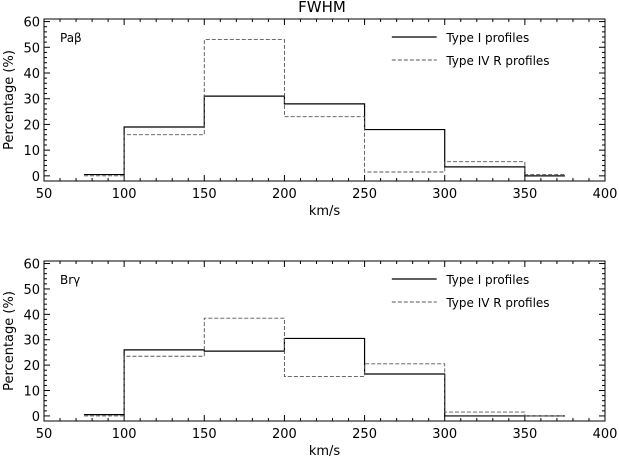 The height and width of the screenshot is (459, 619). I want to click on panel-label: Paβ, so click(71, 38).